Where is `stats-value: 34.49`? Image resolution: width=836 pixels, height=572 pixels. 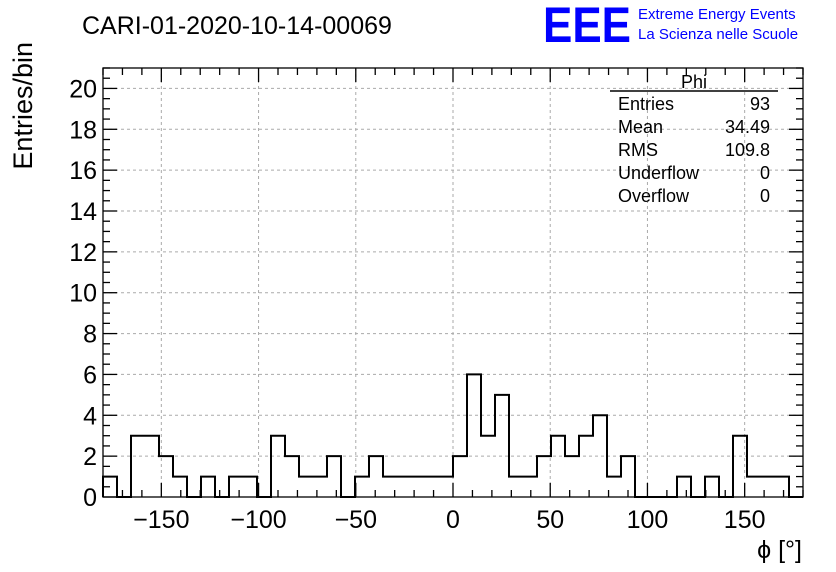 stats-value: 34.49 is located at coordinates (747, 127).